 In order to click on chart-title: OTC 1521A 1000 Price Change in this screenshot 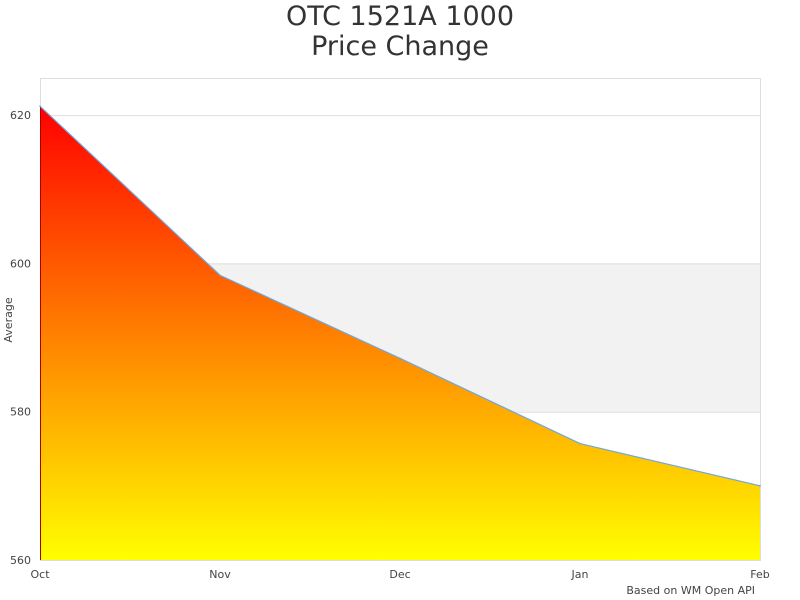, I will do `click(400, 32)`.